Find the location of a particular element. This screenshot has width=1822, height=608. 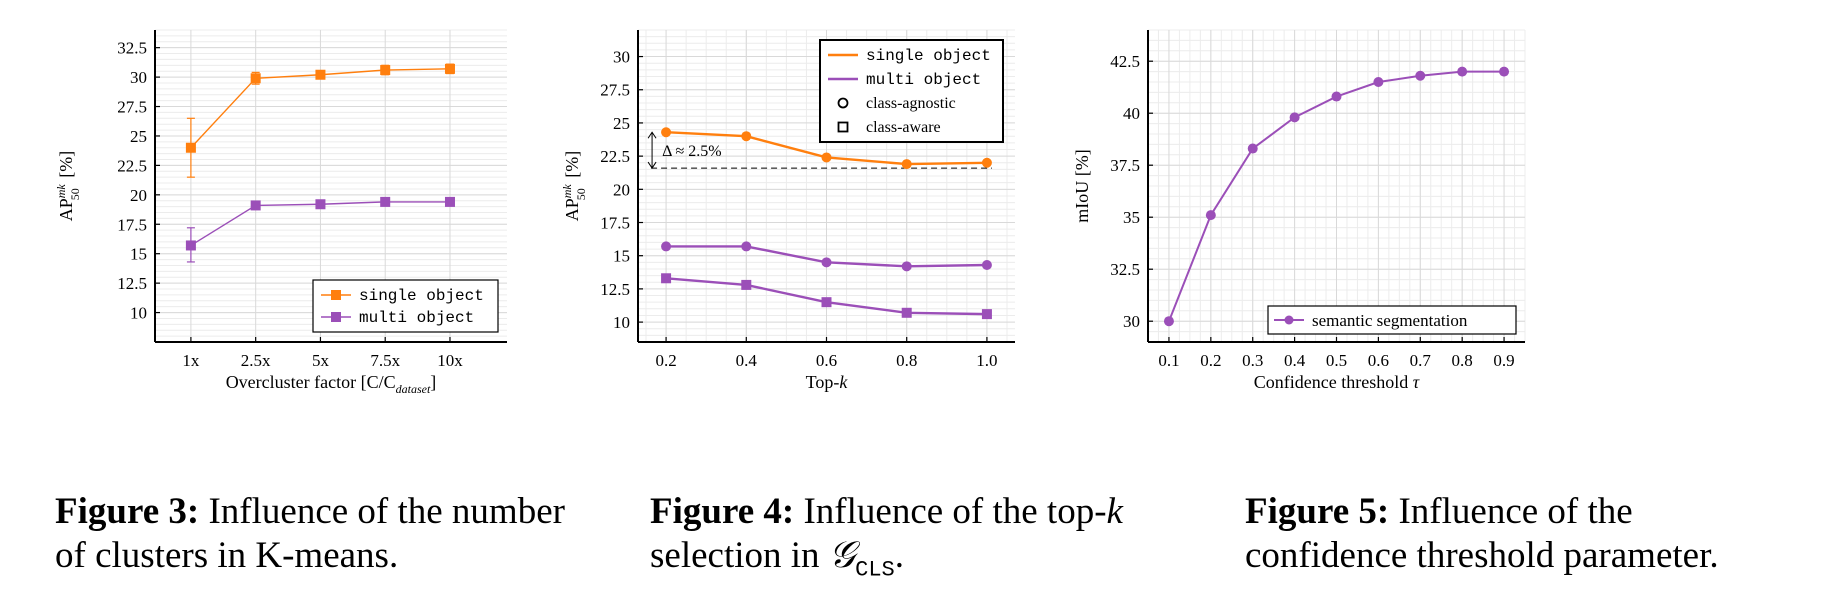

fig5-xtick-label: 0.1 is located at coordinates (1168, 360).